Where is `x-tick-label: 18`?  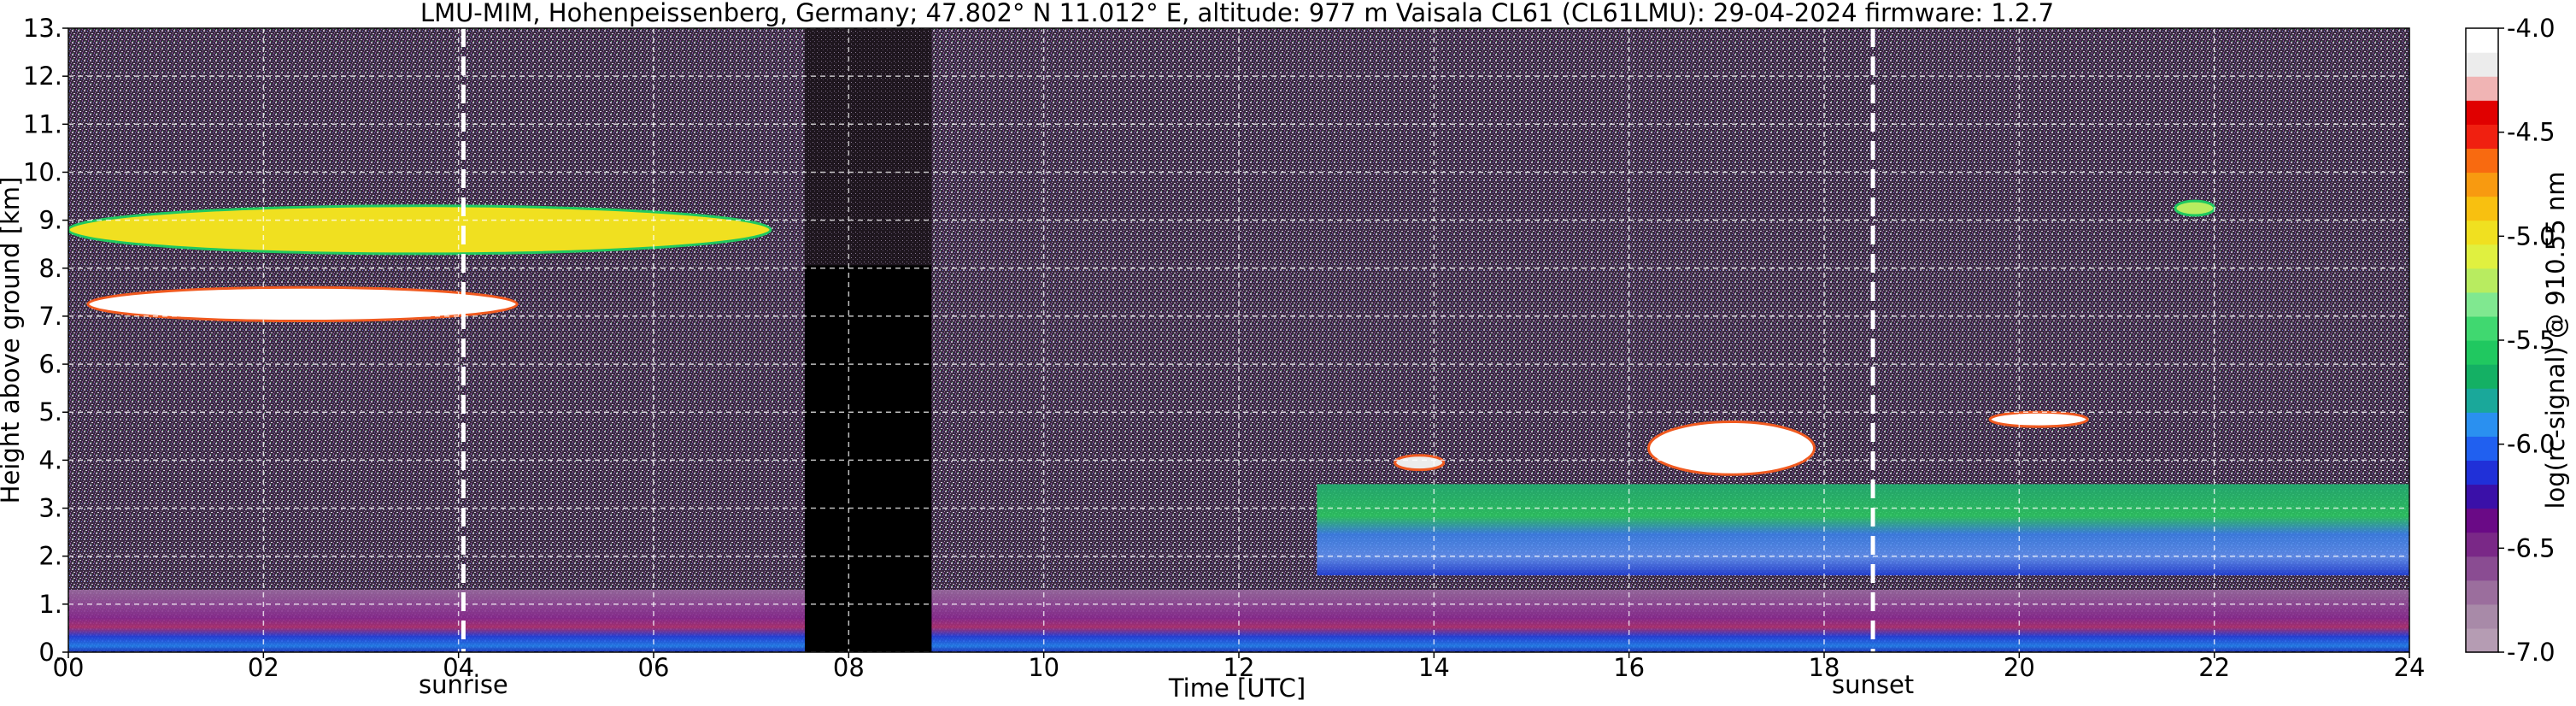
x-tick-label: 18 is located at coordinates (1824, 667).